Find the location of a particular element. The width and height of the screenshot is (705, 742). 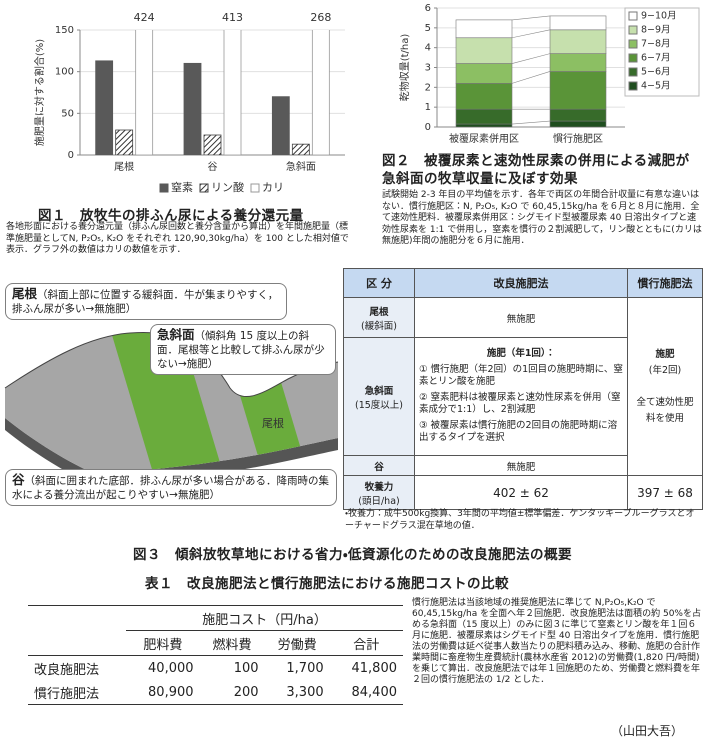

zone-sub: (頭日/ha) is located at coordinates (379, 501).